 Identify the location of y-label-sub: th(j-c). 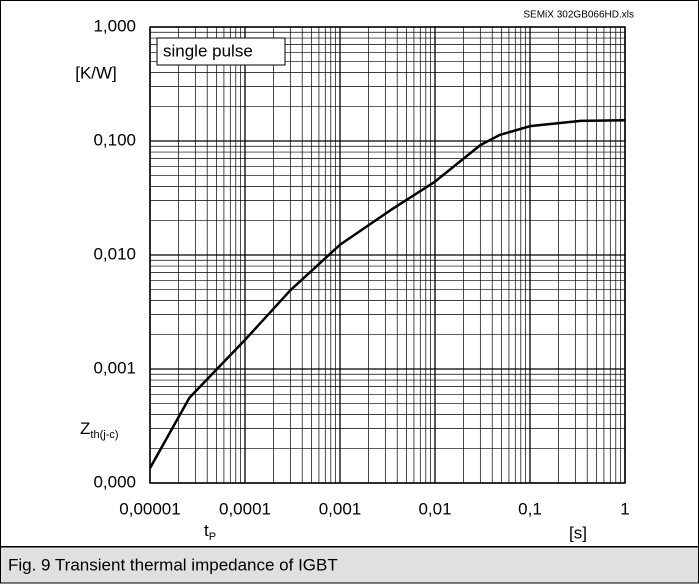
(104, 435).